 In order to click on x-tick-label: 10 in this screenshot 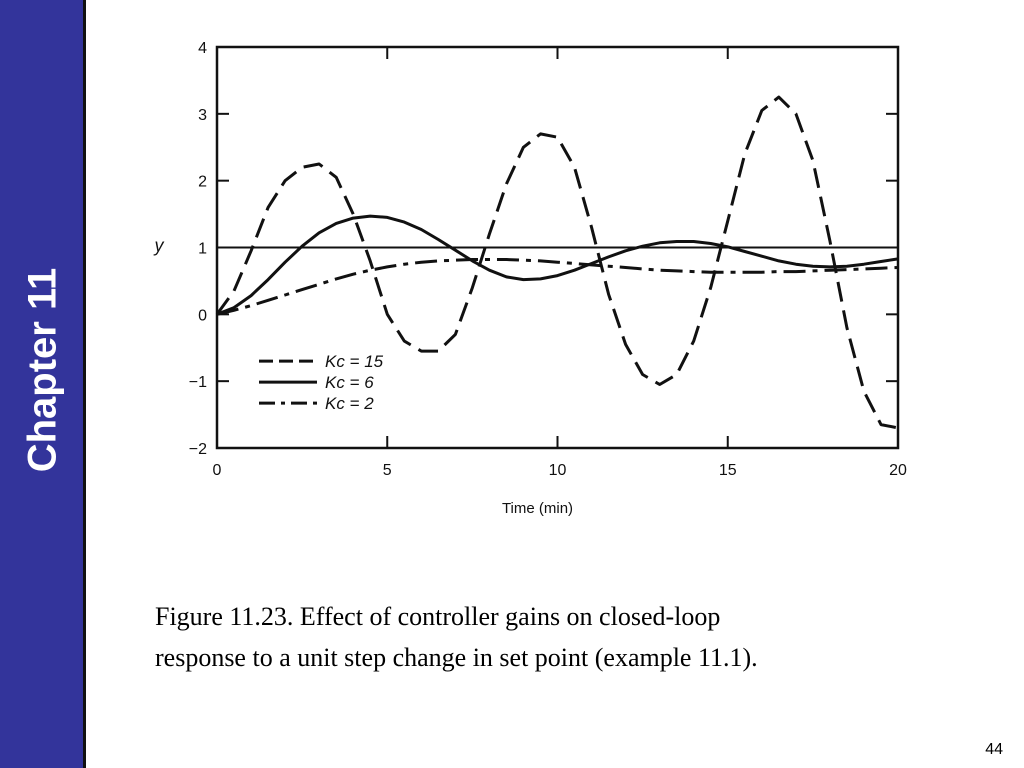, I will do `click(558, 470)`.